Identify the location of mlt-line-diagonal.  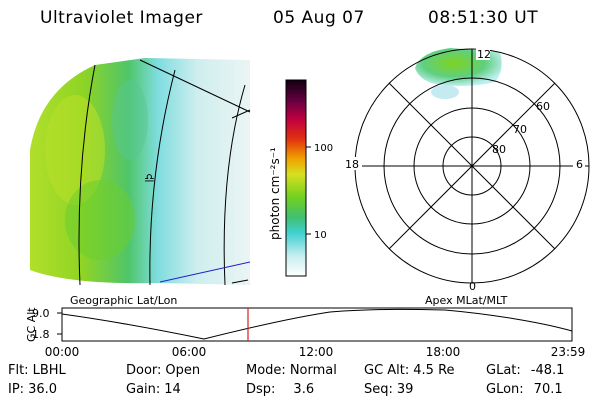
(472, 166).